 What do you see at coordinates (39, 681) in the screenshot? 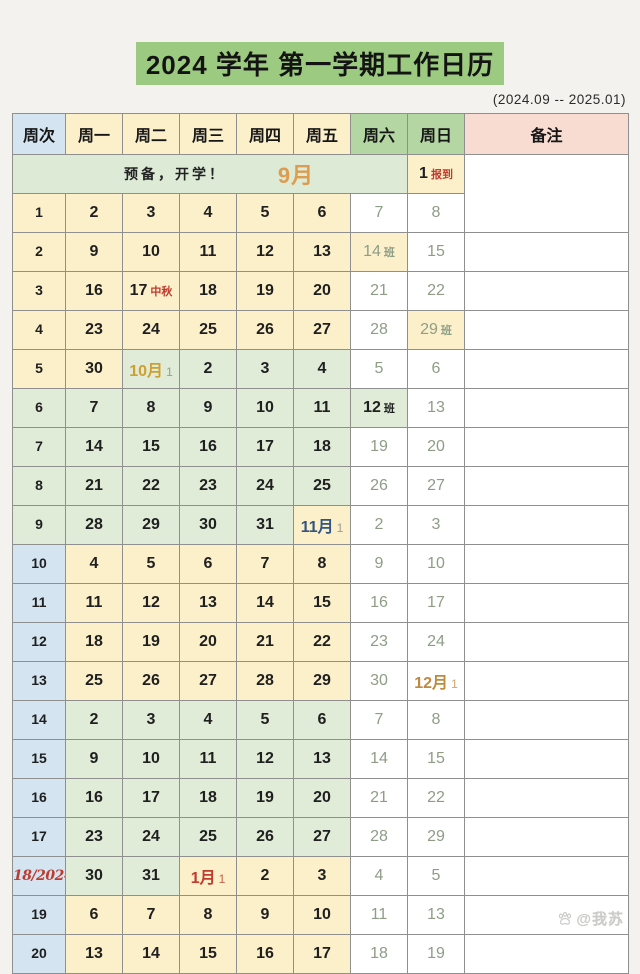
I see `week-cell: 13` at bounding box center [39, 681].